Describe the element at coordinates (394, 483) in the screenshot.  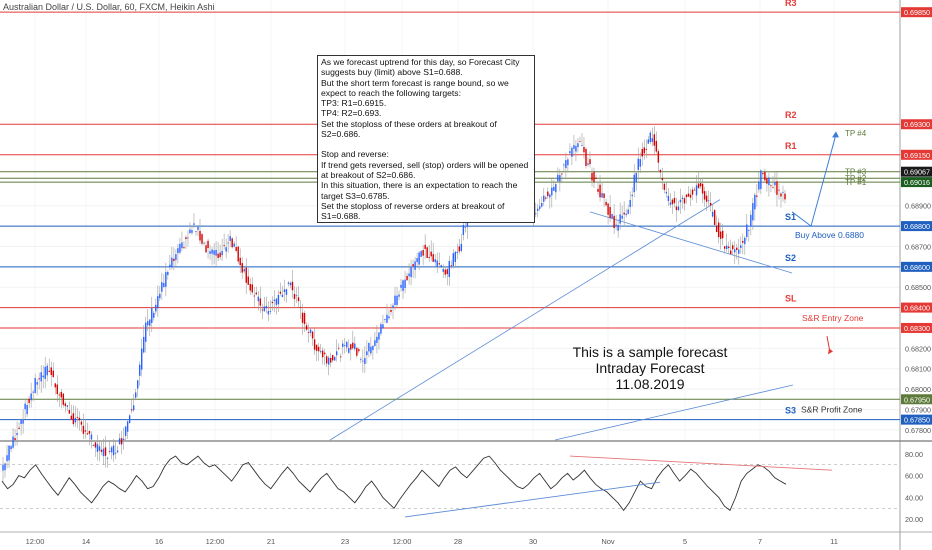
I see `rsi-line` at that location.